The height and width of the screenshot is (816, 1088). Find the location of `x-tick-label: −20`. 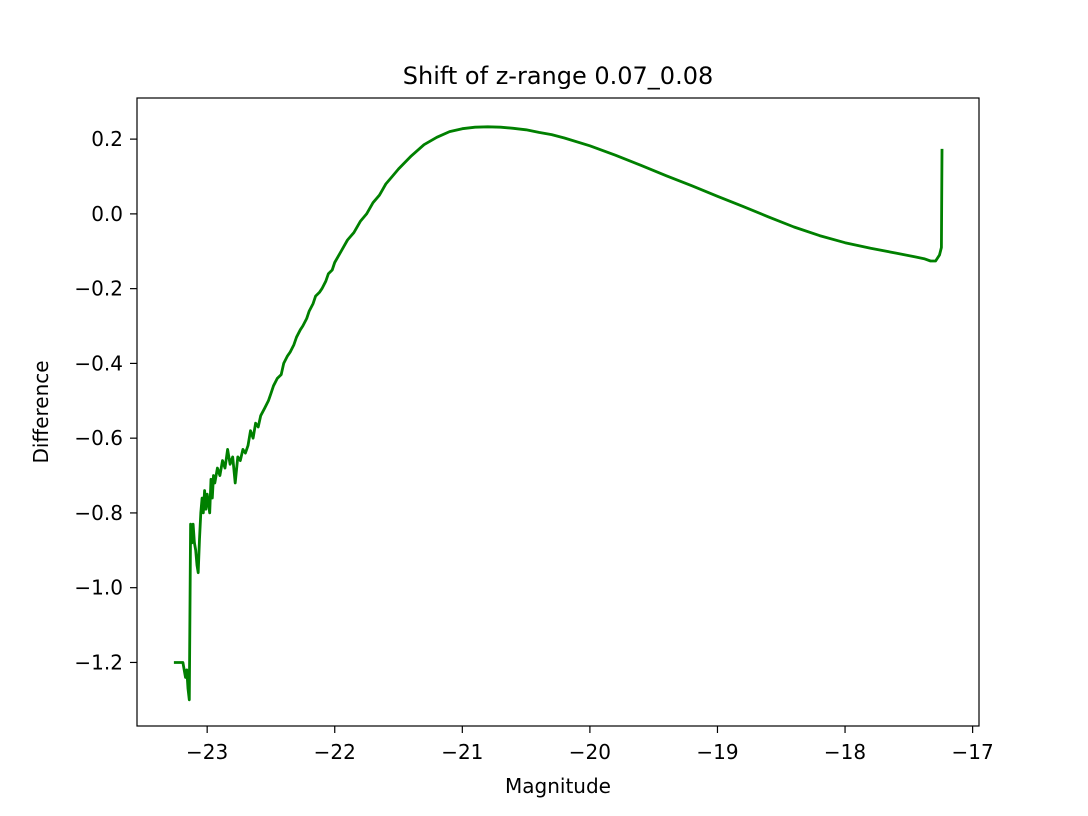

x-tick-label: −20 is located at coordinates (590, 752).